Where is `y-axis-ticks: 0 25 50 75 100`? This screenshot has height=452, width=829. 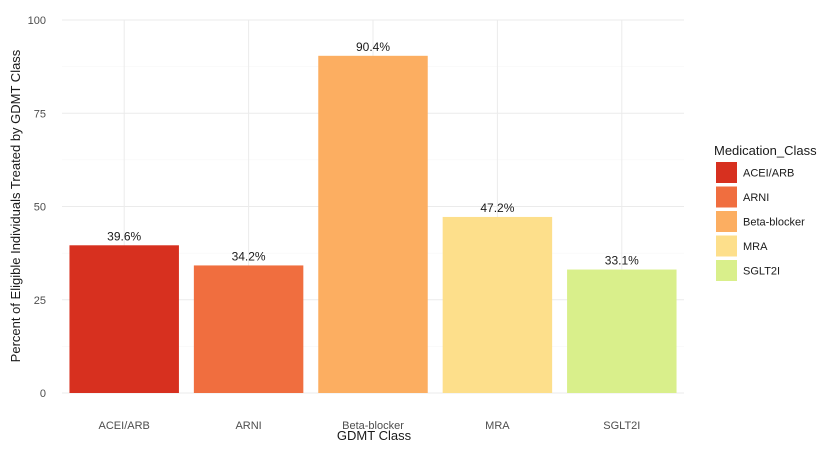
y-axis-ticks: 0 25 50 75 100 is located at coordinates (37, 207).